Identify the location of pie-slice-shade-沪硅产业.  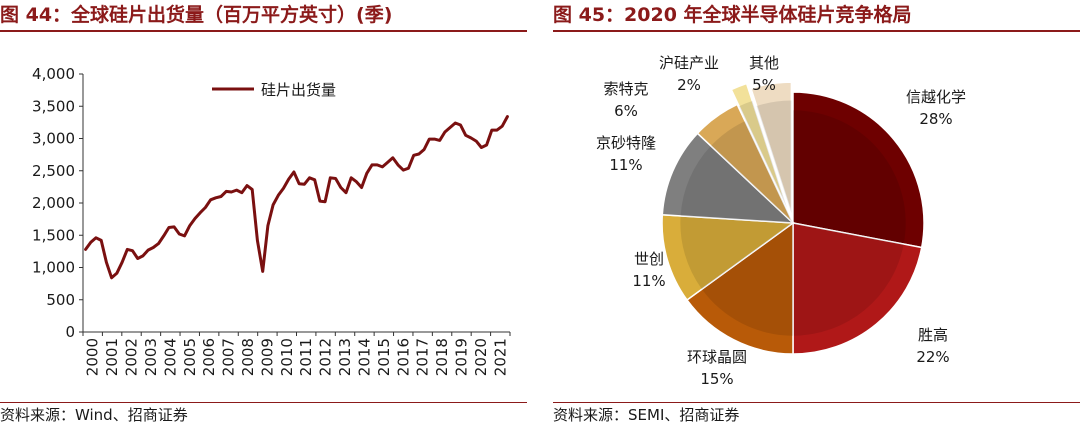
(763, 155).